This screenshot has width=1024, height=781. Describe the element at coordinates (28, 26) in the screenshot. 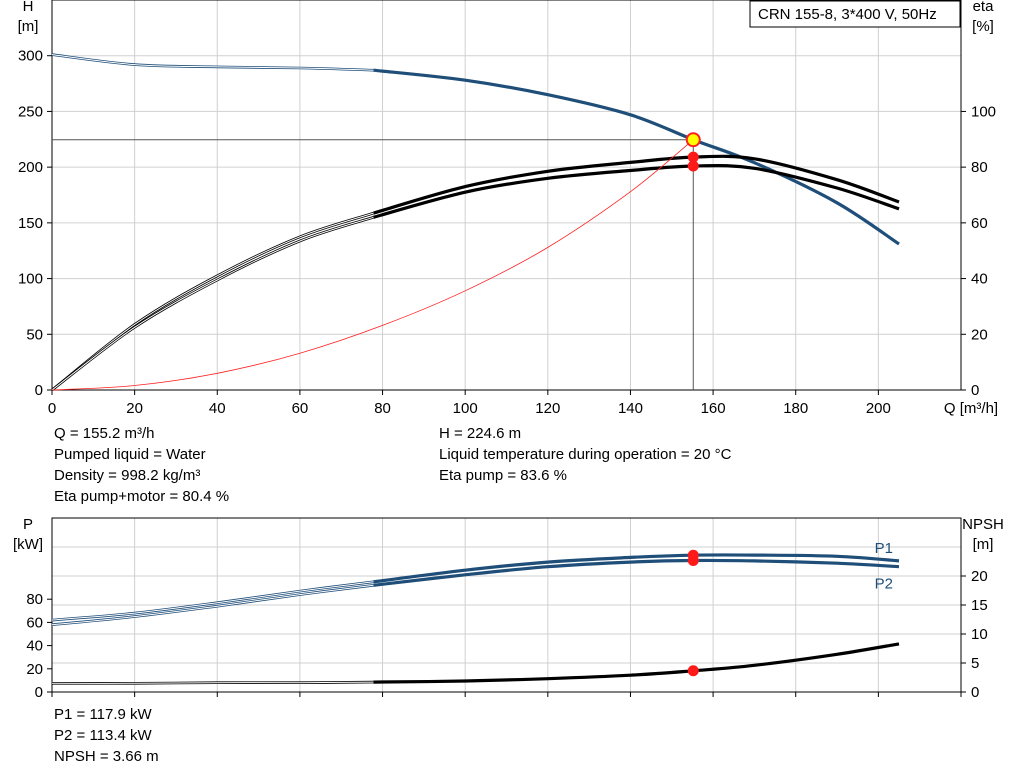

I see `y-axis-label: [m]` at that location.